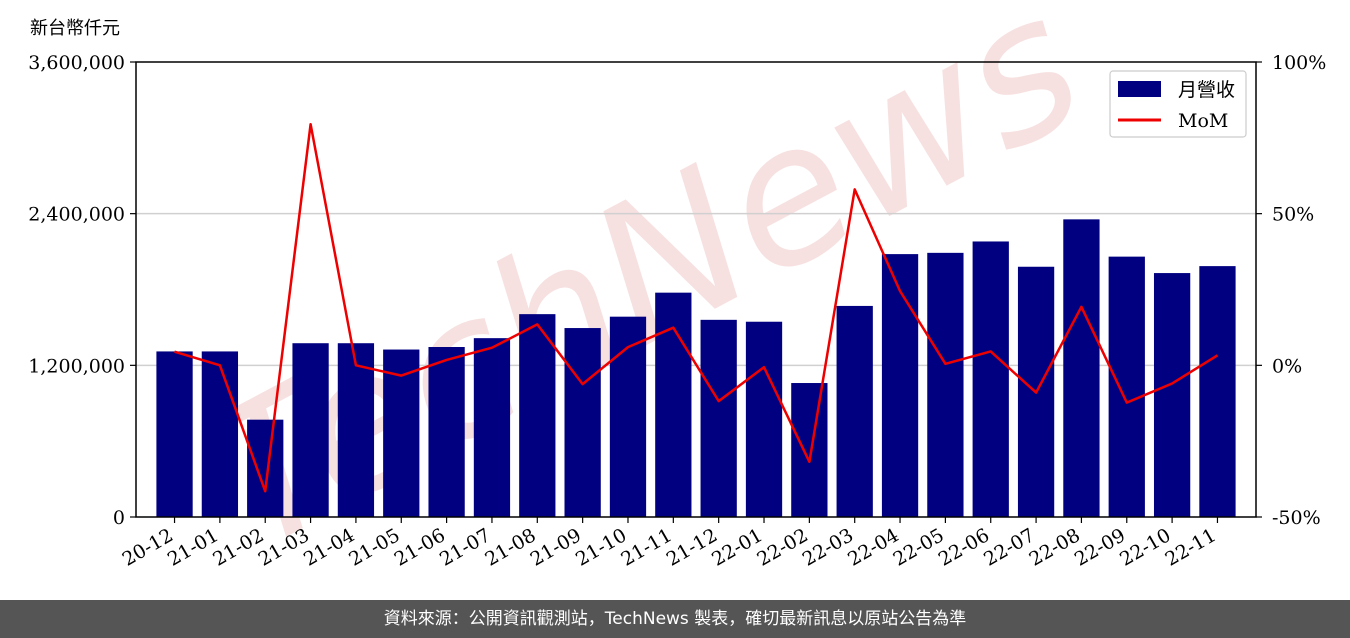  Describe the element at coordinates (420, 547) in the screenshot. I see `x-tick-label: 21-06` at that location.